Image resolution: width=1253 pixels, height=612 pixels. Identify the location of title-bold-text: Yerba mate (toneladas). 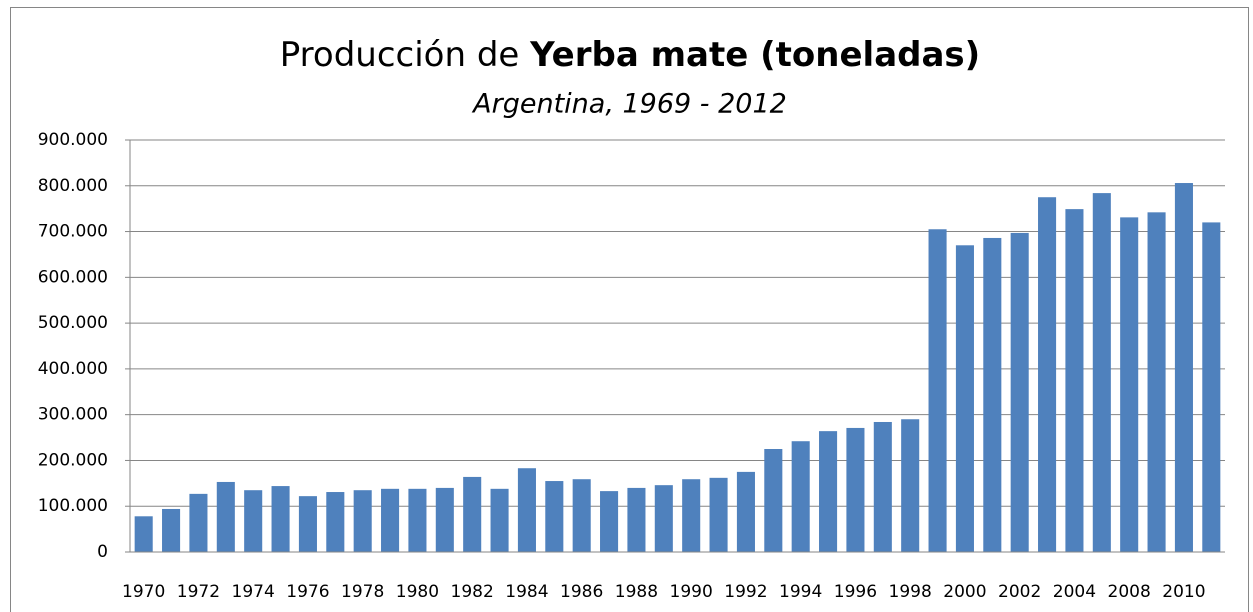
(754, 55).